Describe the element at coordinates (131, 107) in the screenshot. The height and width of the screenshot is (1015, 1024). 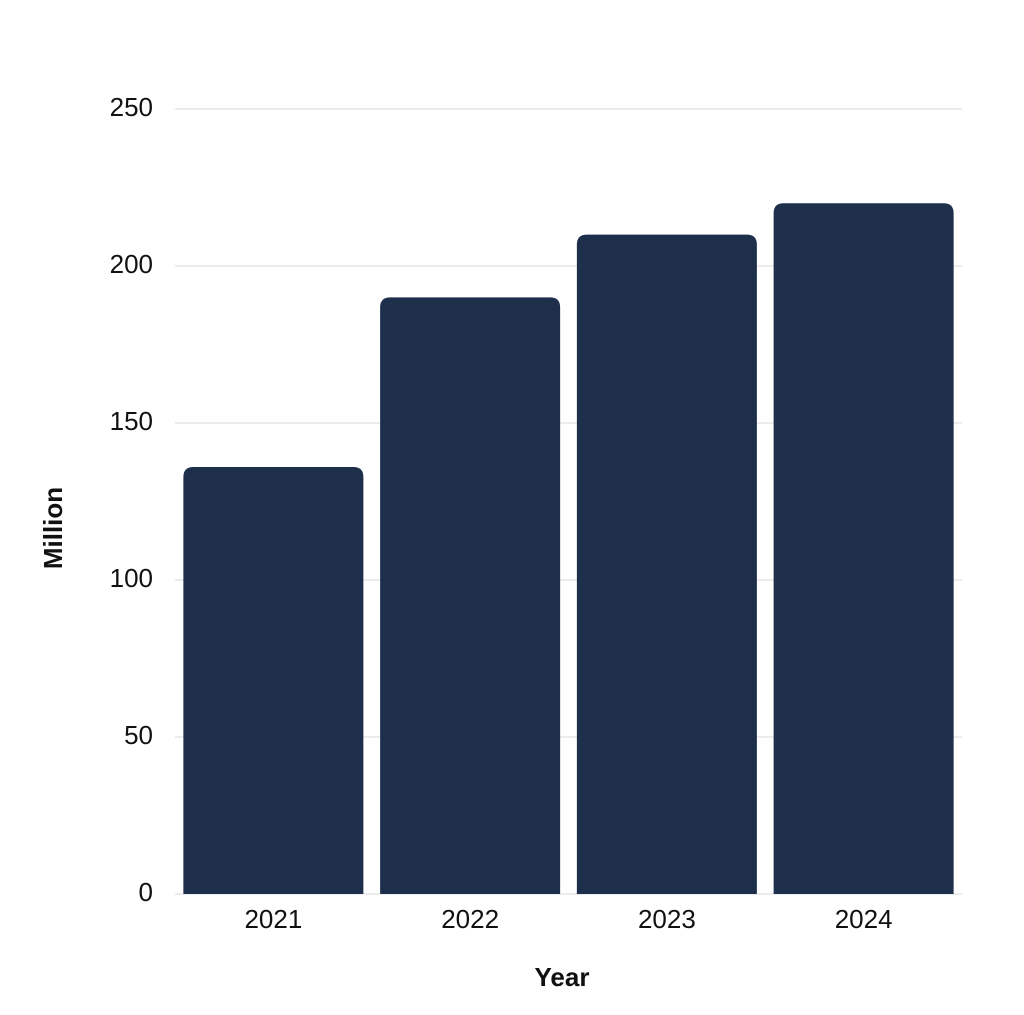
I see `y-tick-label: 250` at that location.